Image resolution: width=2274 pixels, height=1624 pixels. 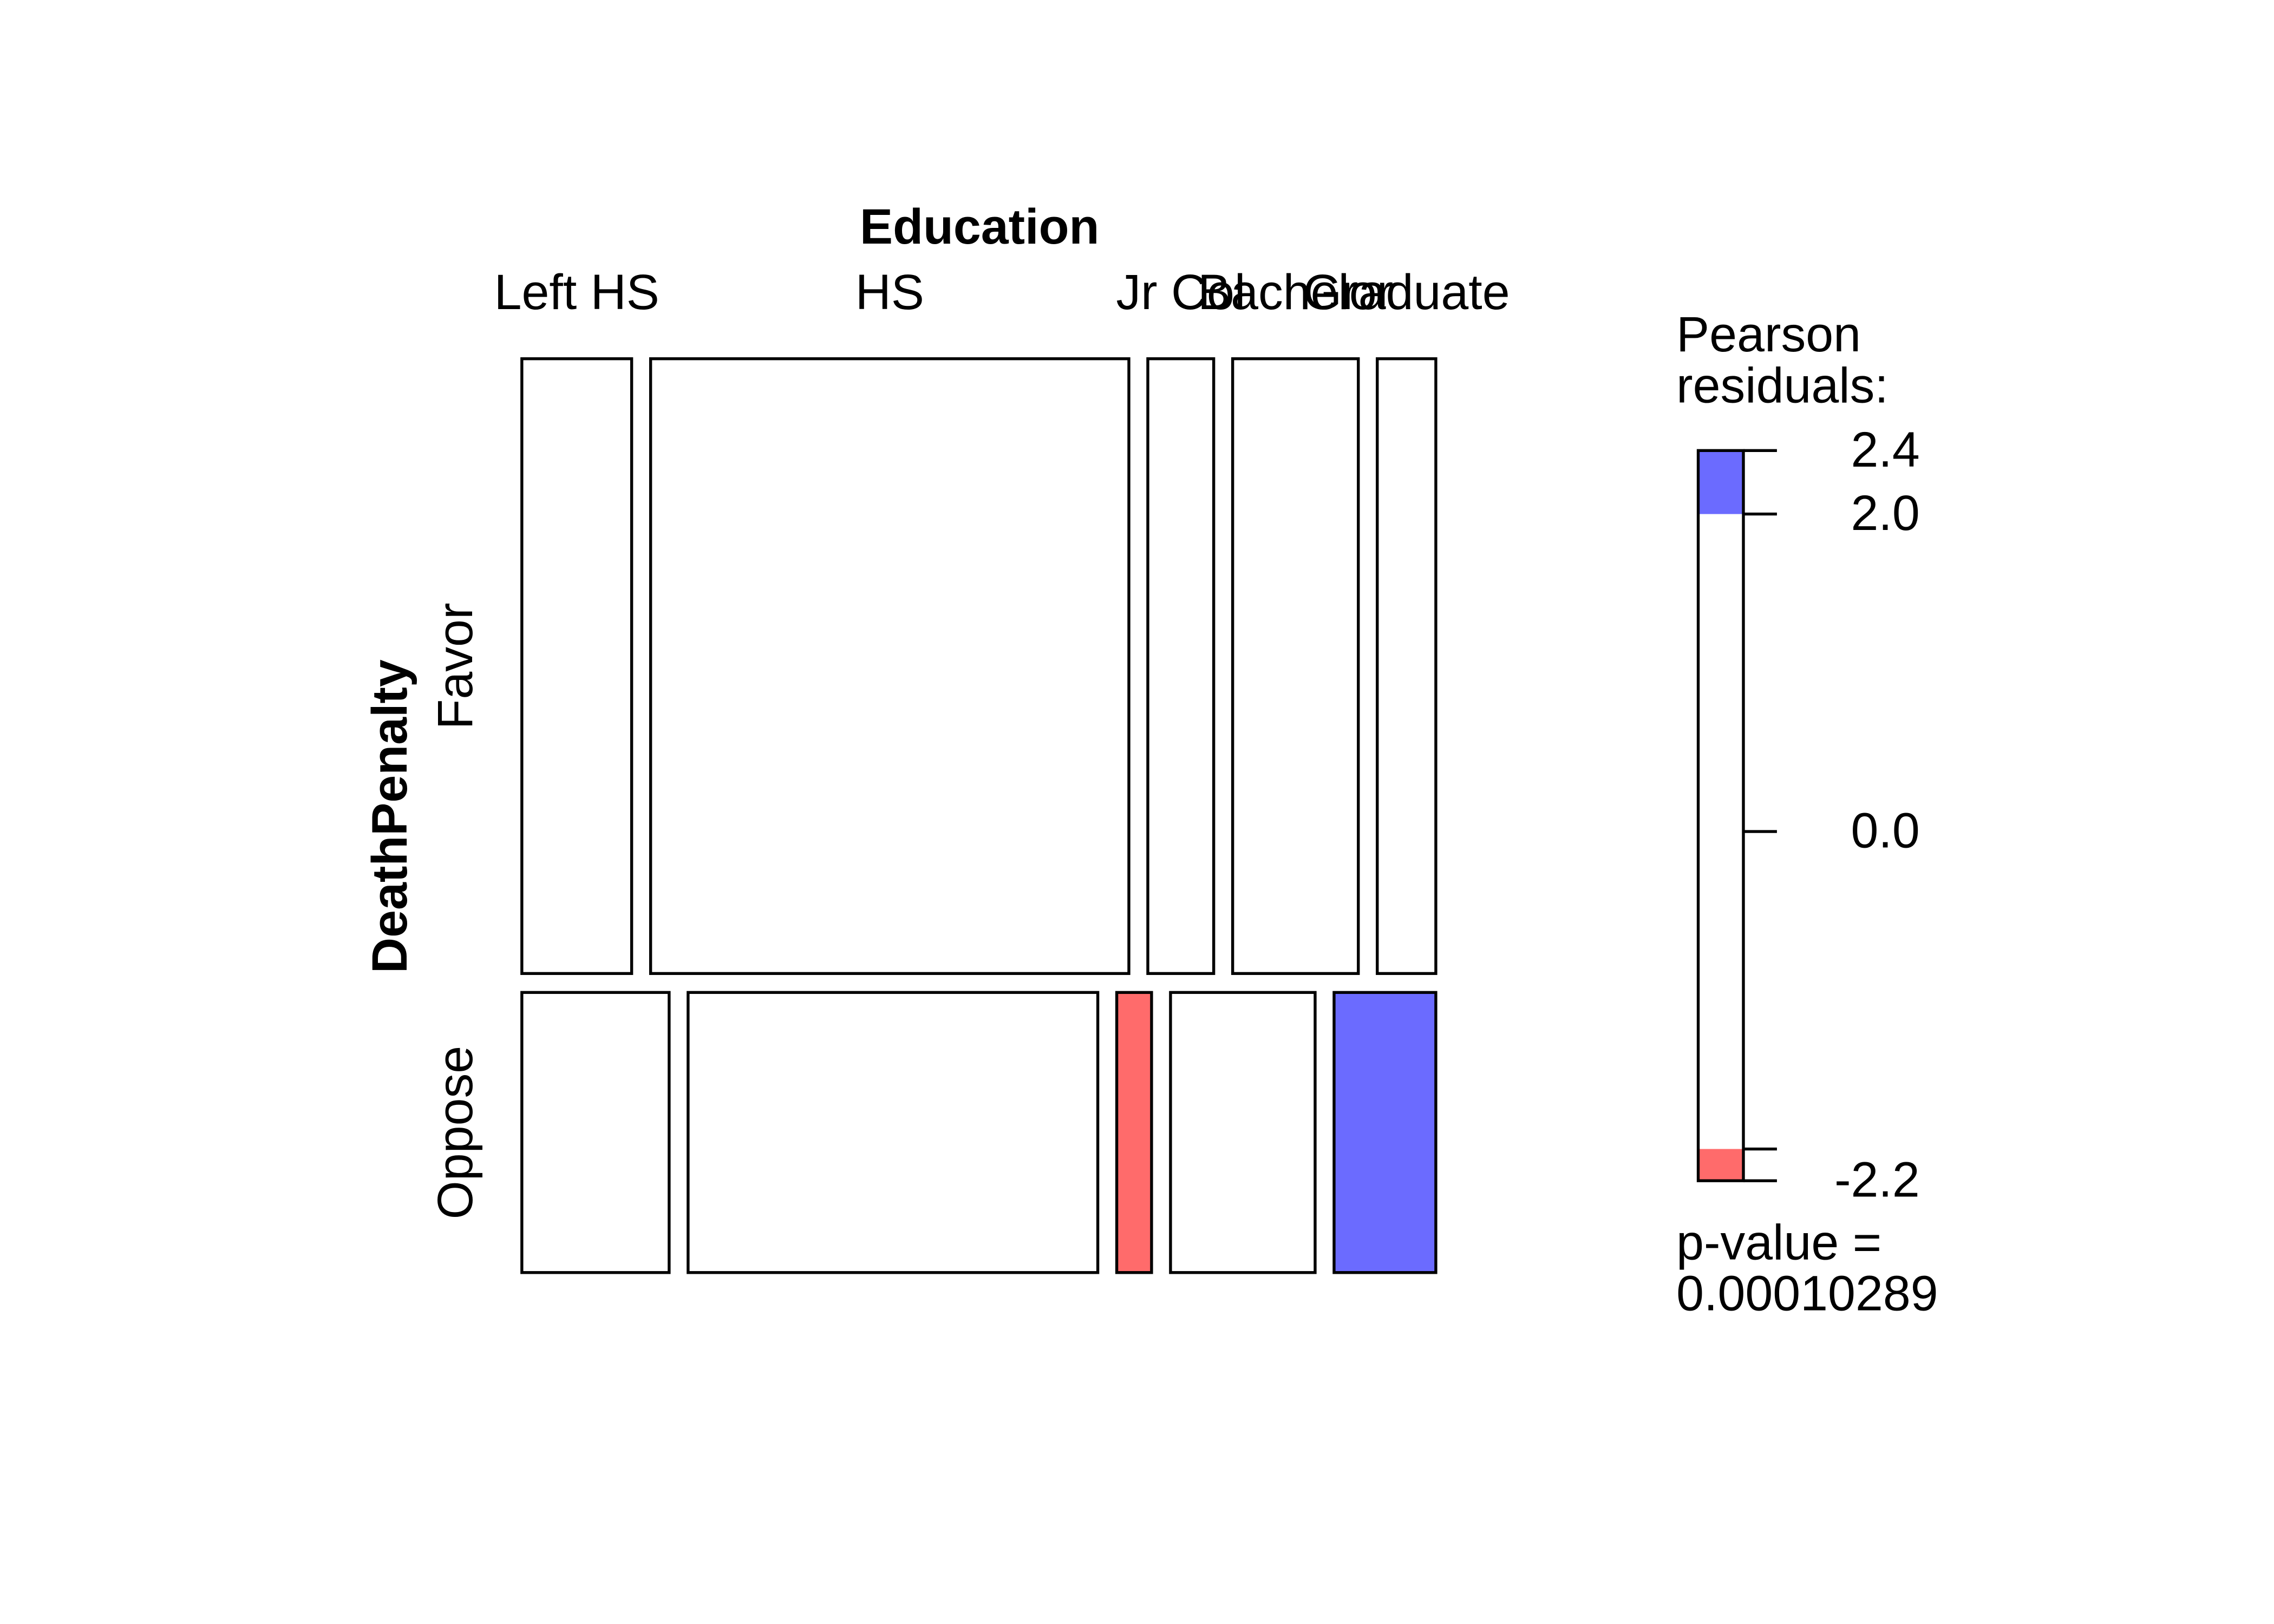 What do you see at coordinates (1783, 385) in the screenshot?
I see `legend-title: residuals:` at bounding box center [1783, 385].